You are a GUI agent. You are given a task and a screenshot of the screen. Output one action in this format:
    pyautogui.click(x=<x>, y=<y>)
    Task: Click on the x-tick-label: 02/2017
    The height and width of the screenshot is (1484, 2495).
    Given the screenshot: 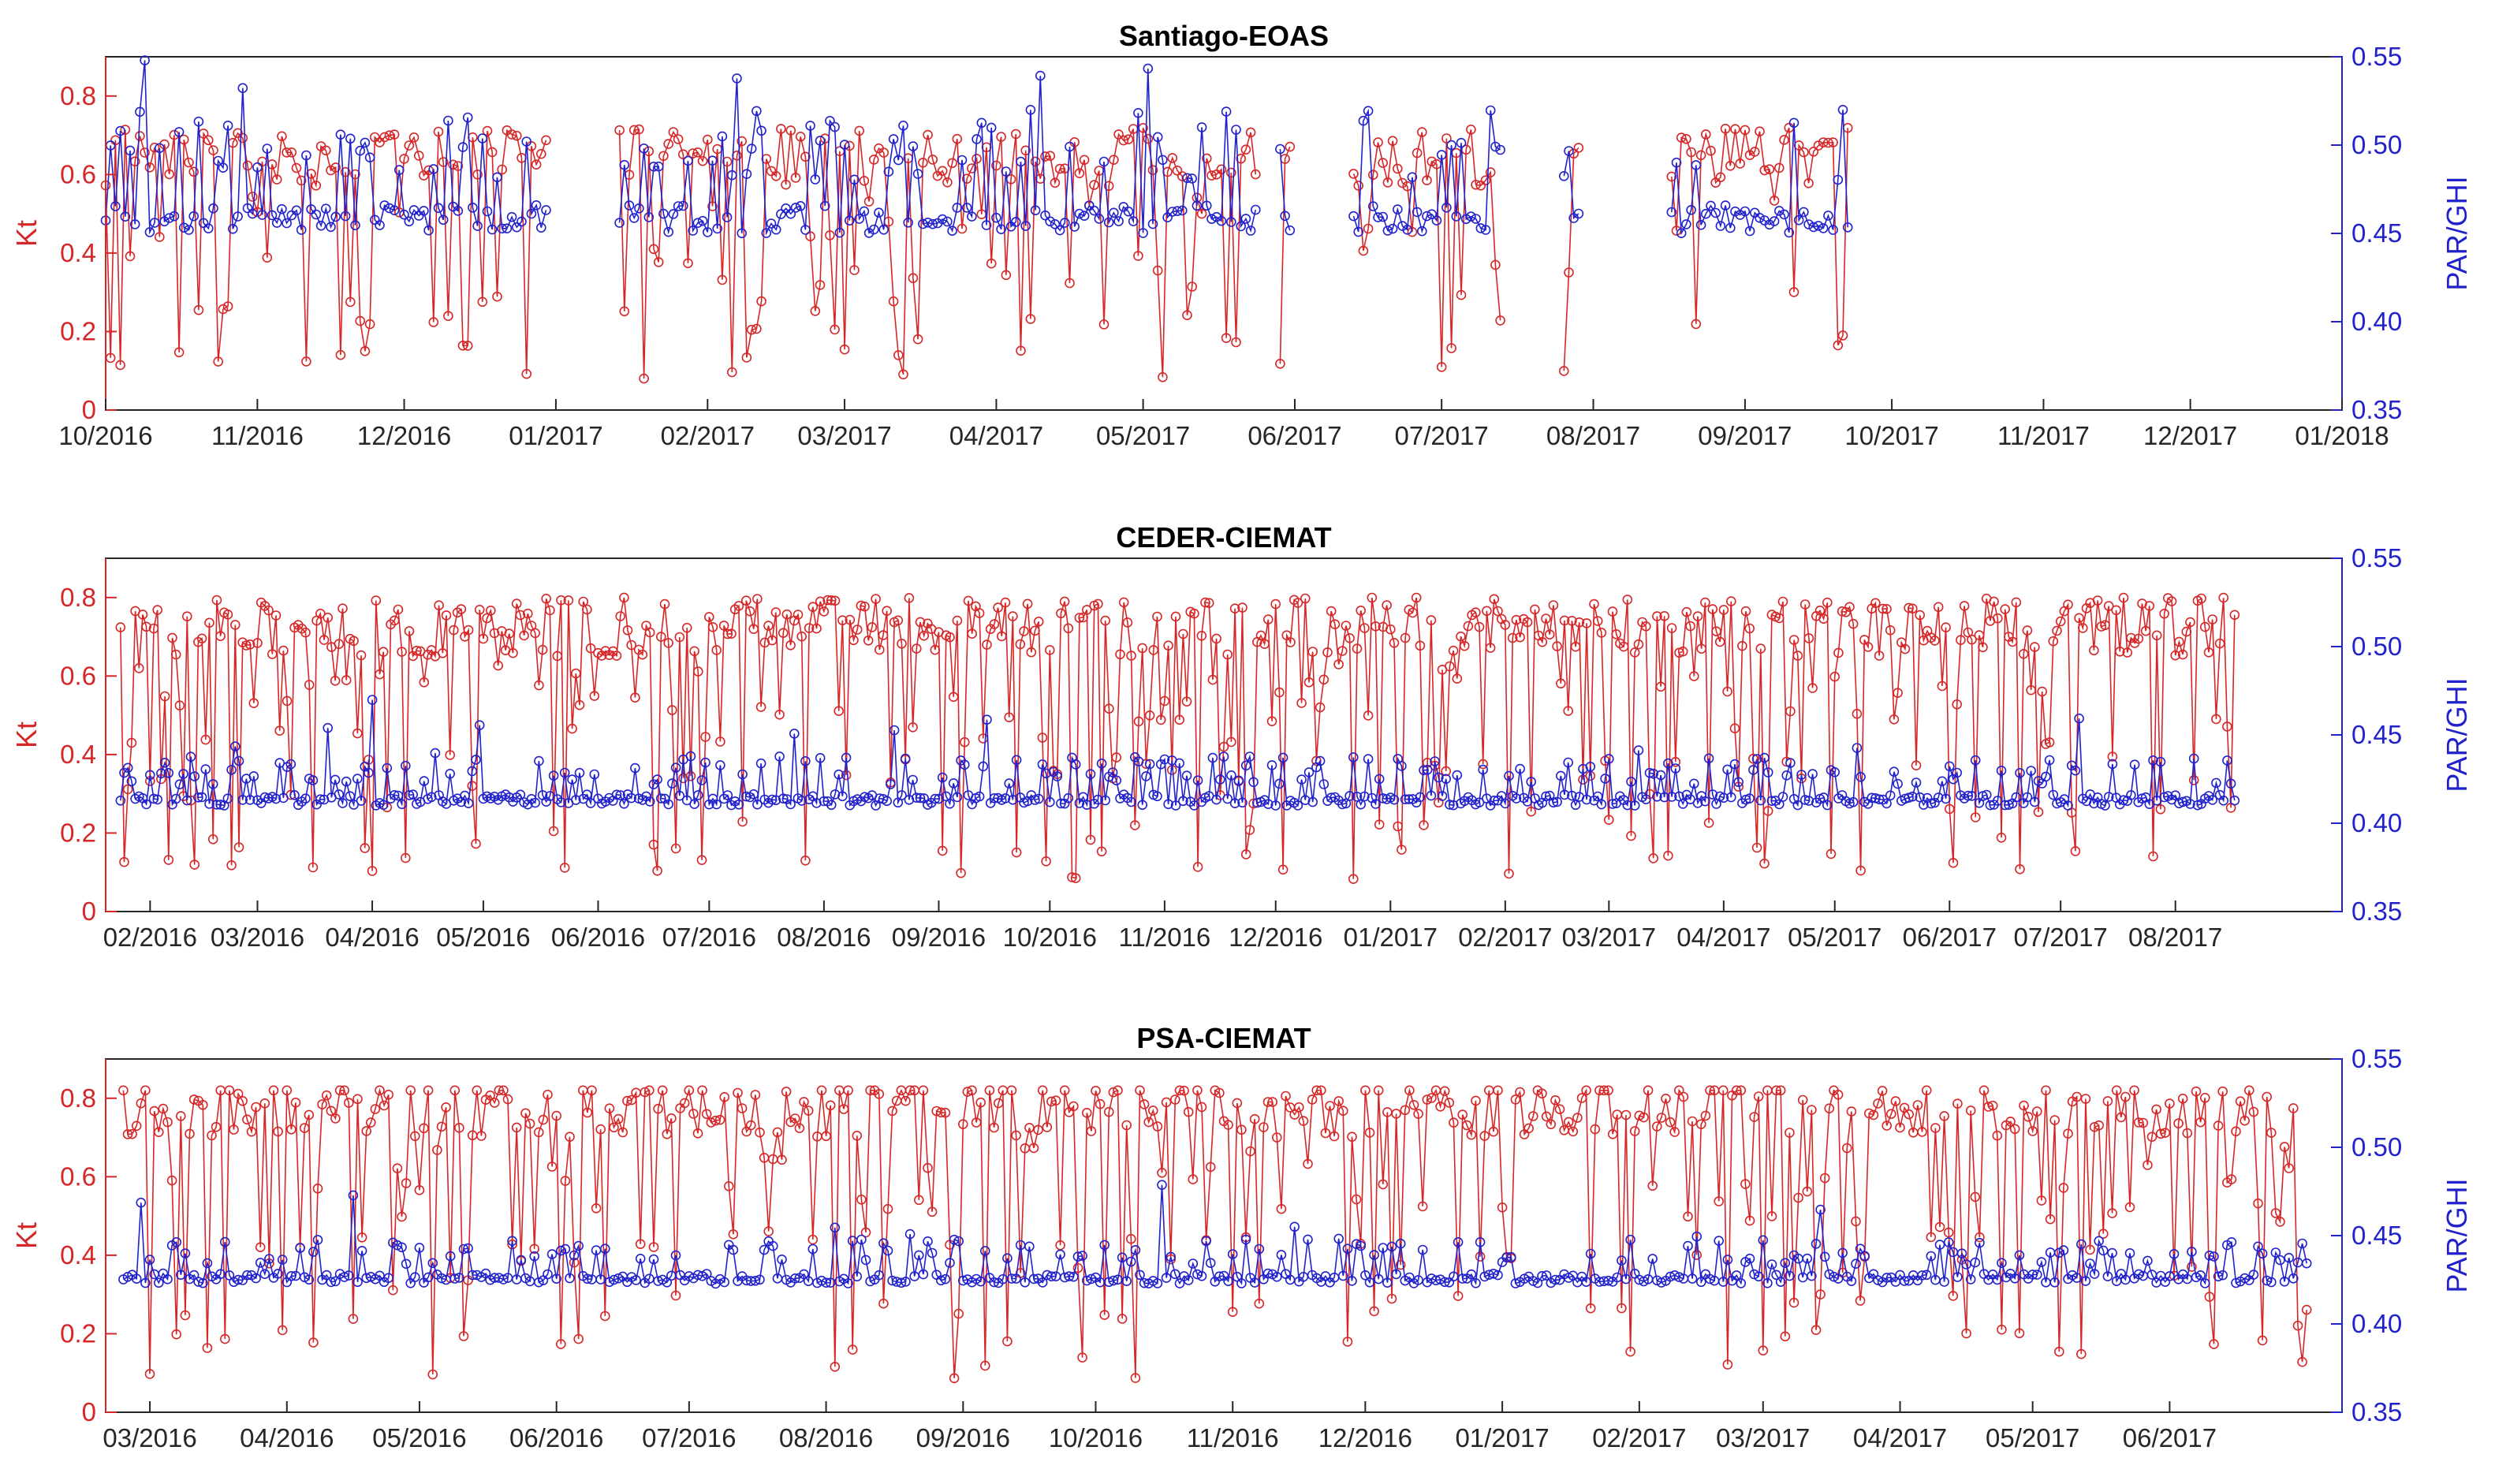 What is the action you would take?
    pyautogui.click(x=1639, y=1437)
    